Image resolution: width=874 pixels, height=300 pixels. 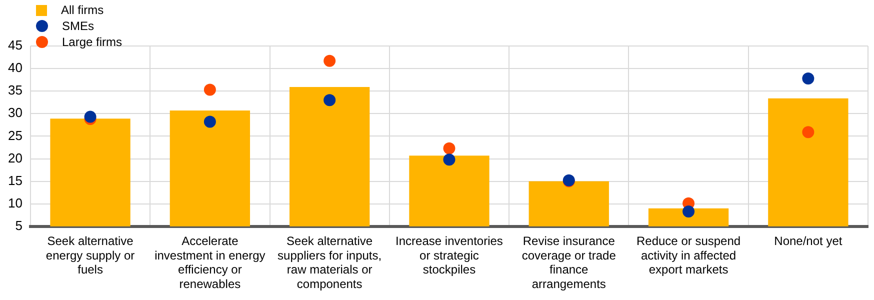 I want to click on y-tick-label: 35, so click(x=15, y=90).